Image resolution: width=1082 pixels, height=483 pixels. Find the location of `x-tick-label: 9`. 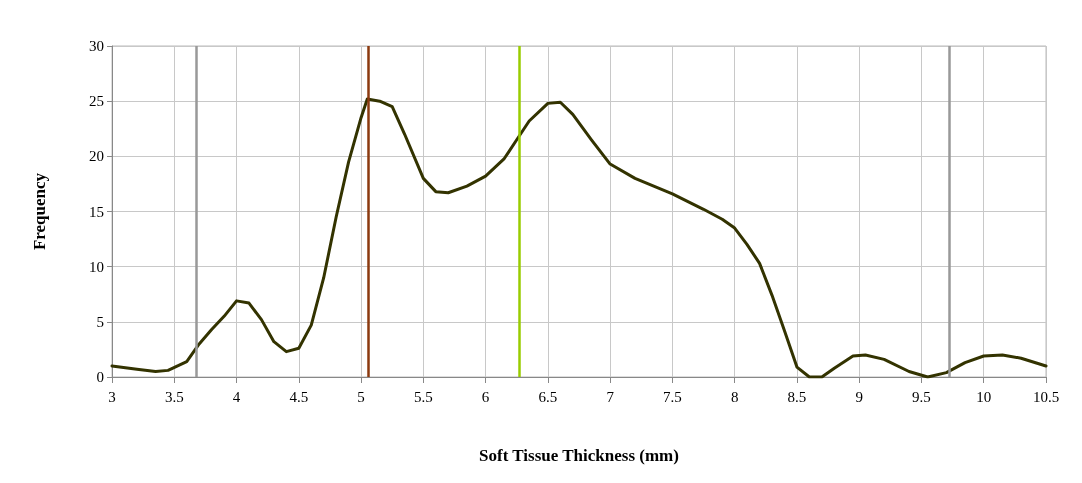

x-tick-label: 9 is located at coordinates (859, 396).